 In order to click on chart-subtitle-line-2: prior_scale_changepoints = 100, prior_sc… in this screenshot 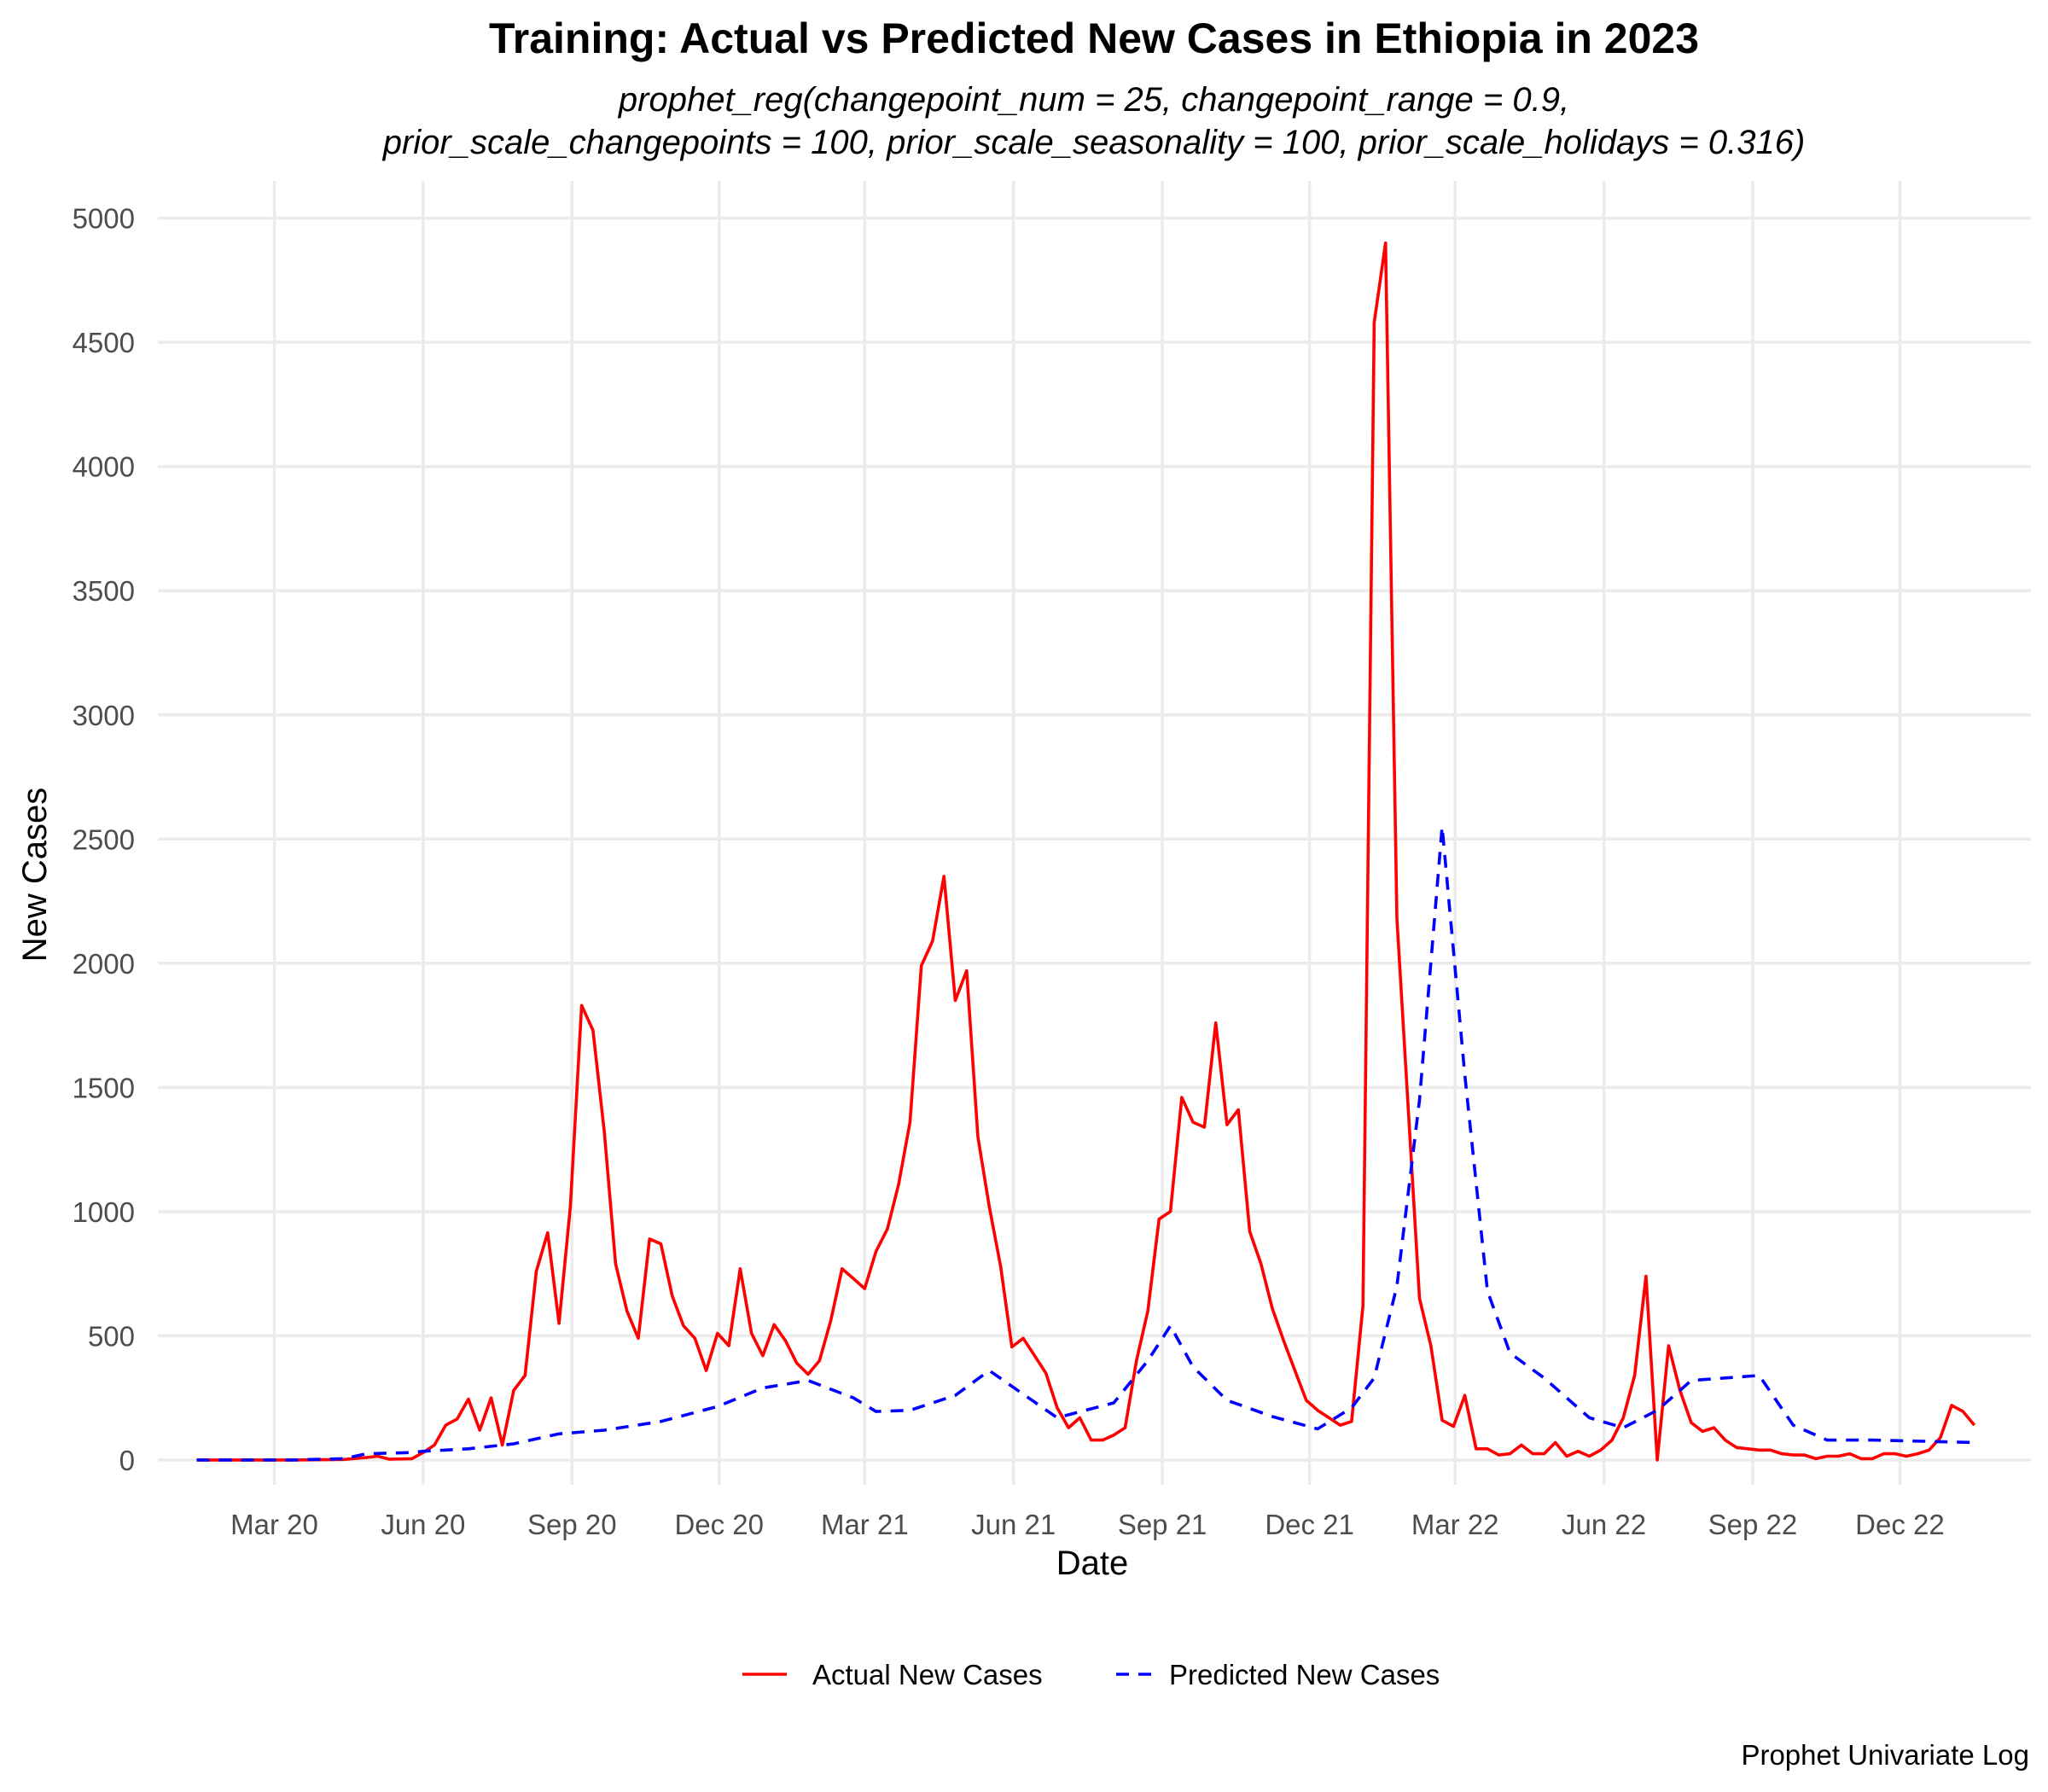, I will do `click(1094, 142)`.